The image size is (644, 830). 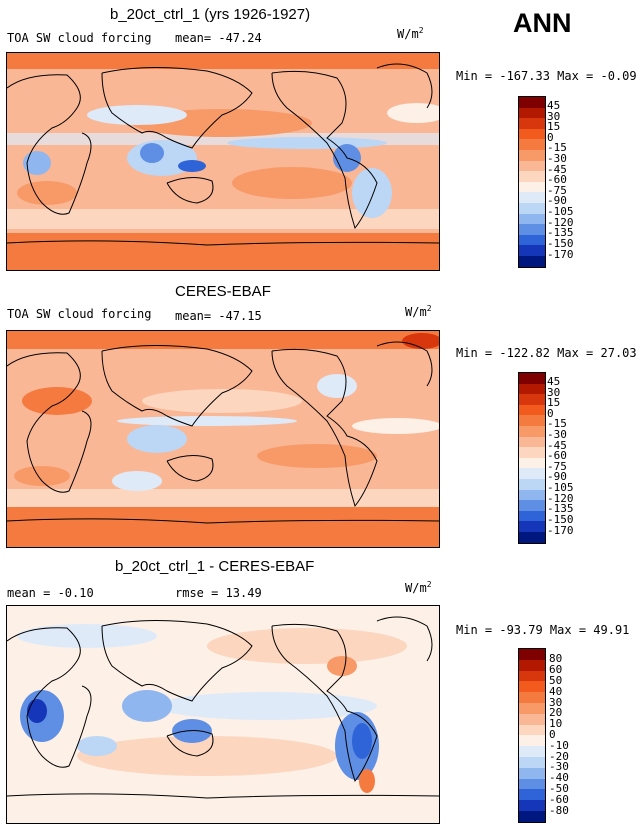 I want to click on cbar2-label: -15, so click(x=557, y=423).